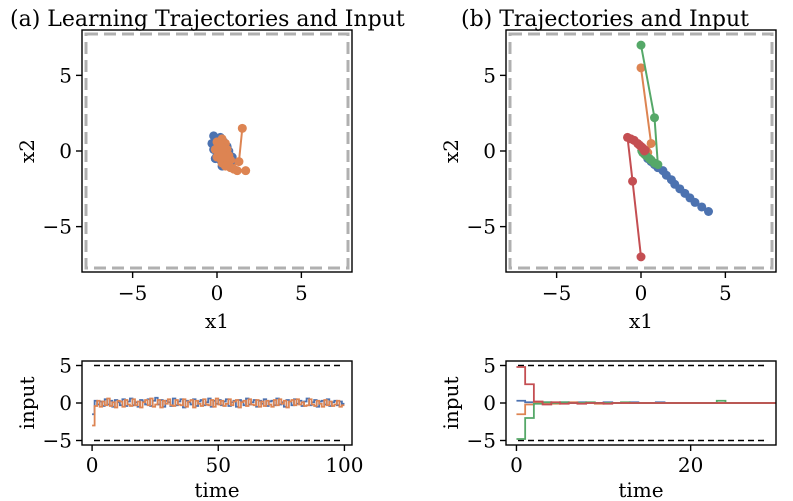 The image size is (793, 501). Describe the element at coordinates (218, 465) in the screenshot. I see `x-tick-label: 50` at that location.